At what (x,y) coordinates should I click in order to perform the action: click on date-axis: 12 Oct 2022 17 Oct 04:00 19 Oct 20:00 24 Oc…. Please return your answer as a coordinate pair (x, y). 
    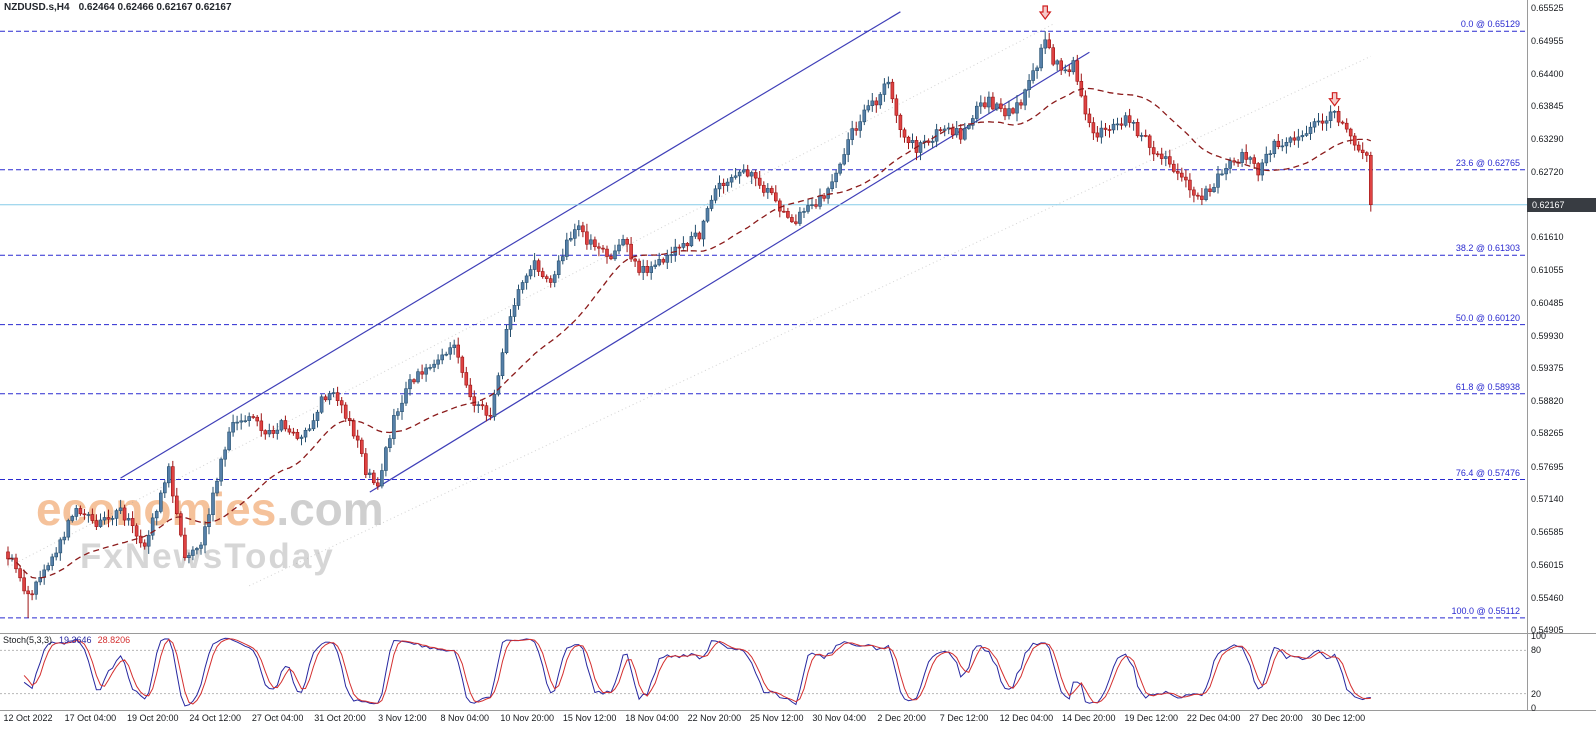
    Looking at the image, I should click on (798, 727).